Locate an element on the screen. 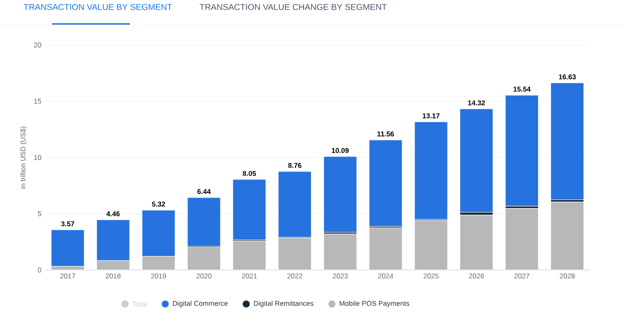  chart-subtitle: TRANSACTION VALUE CHANGE BY SEGMENT is located at coordinates (293, 7).